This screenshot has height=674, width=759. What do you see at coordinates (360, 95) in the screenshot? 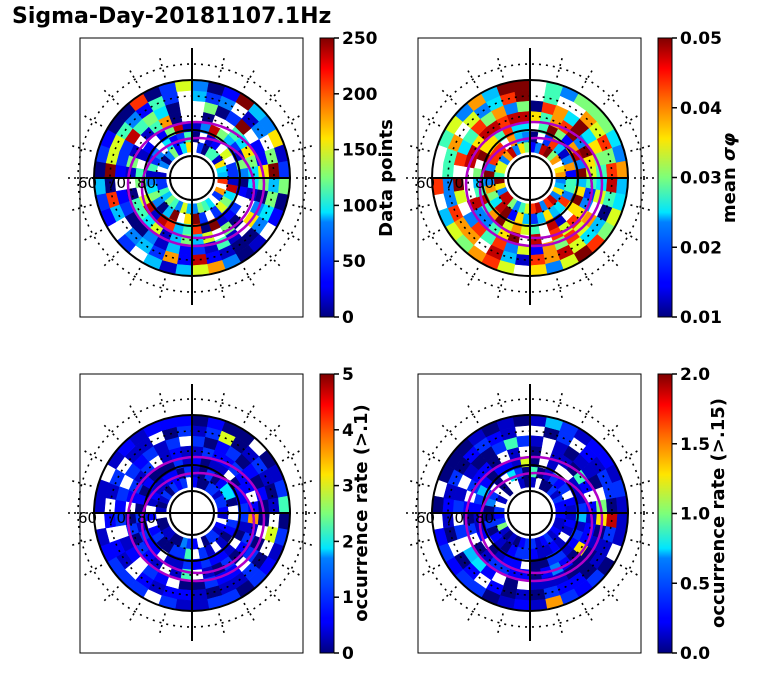
I see `colorbar-tick-label: 200` at bounding box center [360, 95].